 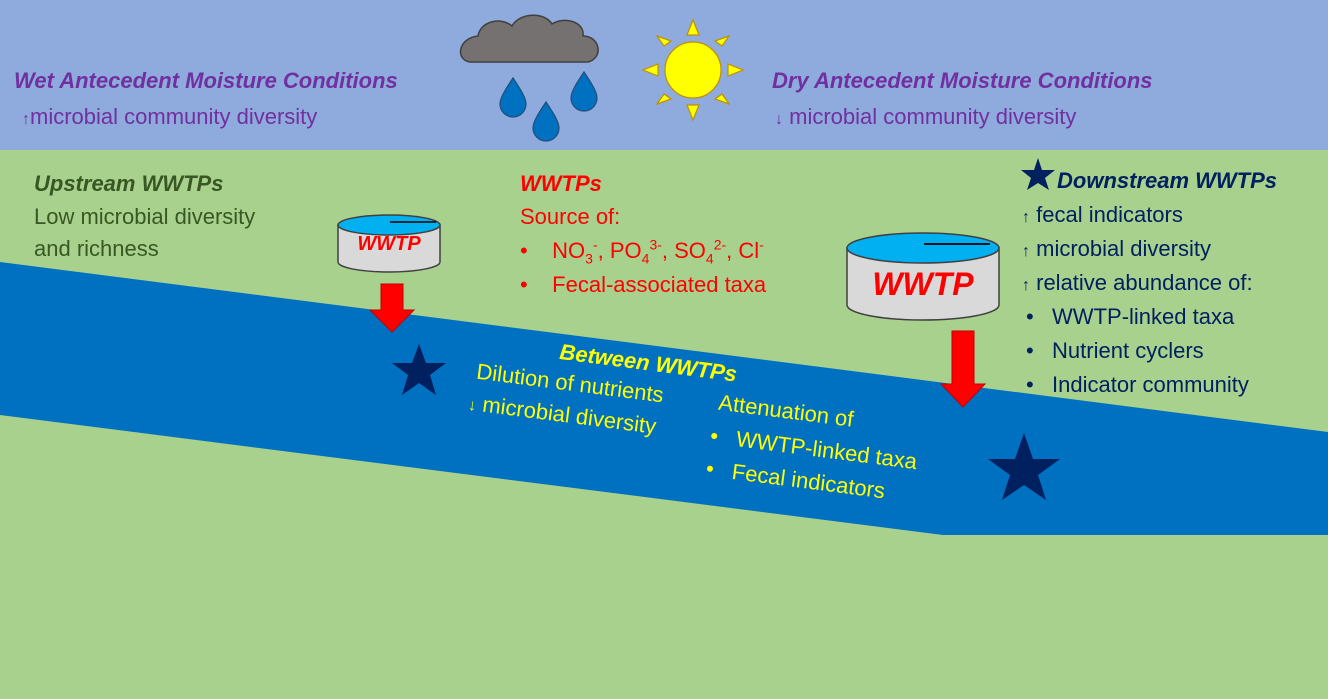 What do you see at coordinates (655, 244) in the screenshot?
I see `ion-po4-sup: 3-` at bounding box center [655, 244].